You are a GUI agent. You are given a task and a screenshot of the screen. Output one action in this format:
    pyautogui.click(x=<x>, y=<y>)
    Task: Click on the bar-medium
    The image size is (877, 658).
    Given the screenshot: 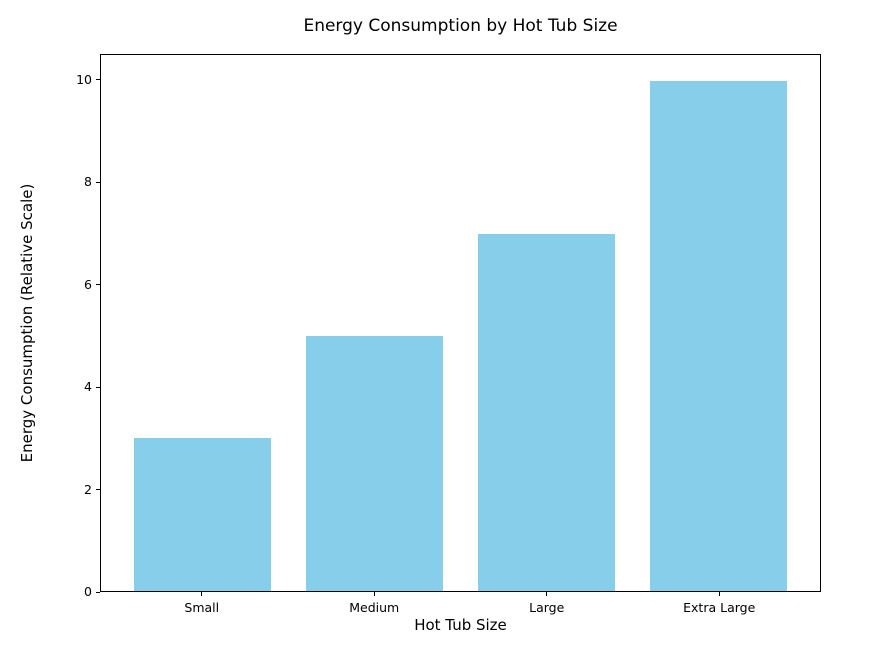 What is the action you would take?
    pyautogui.click(x=374, y=463)
    